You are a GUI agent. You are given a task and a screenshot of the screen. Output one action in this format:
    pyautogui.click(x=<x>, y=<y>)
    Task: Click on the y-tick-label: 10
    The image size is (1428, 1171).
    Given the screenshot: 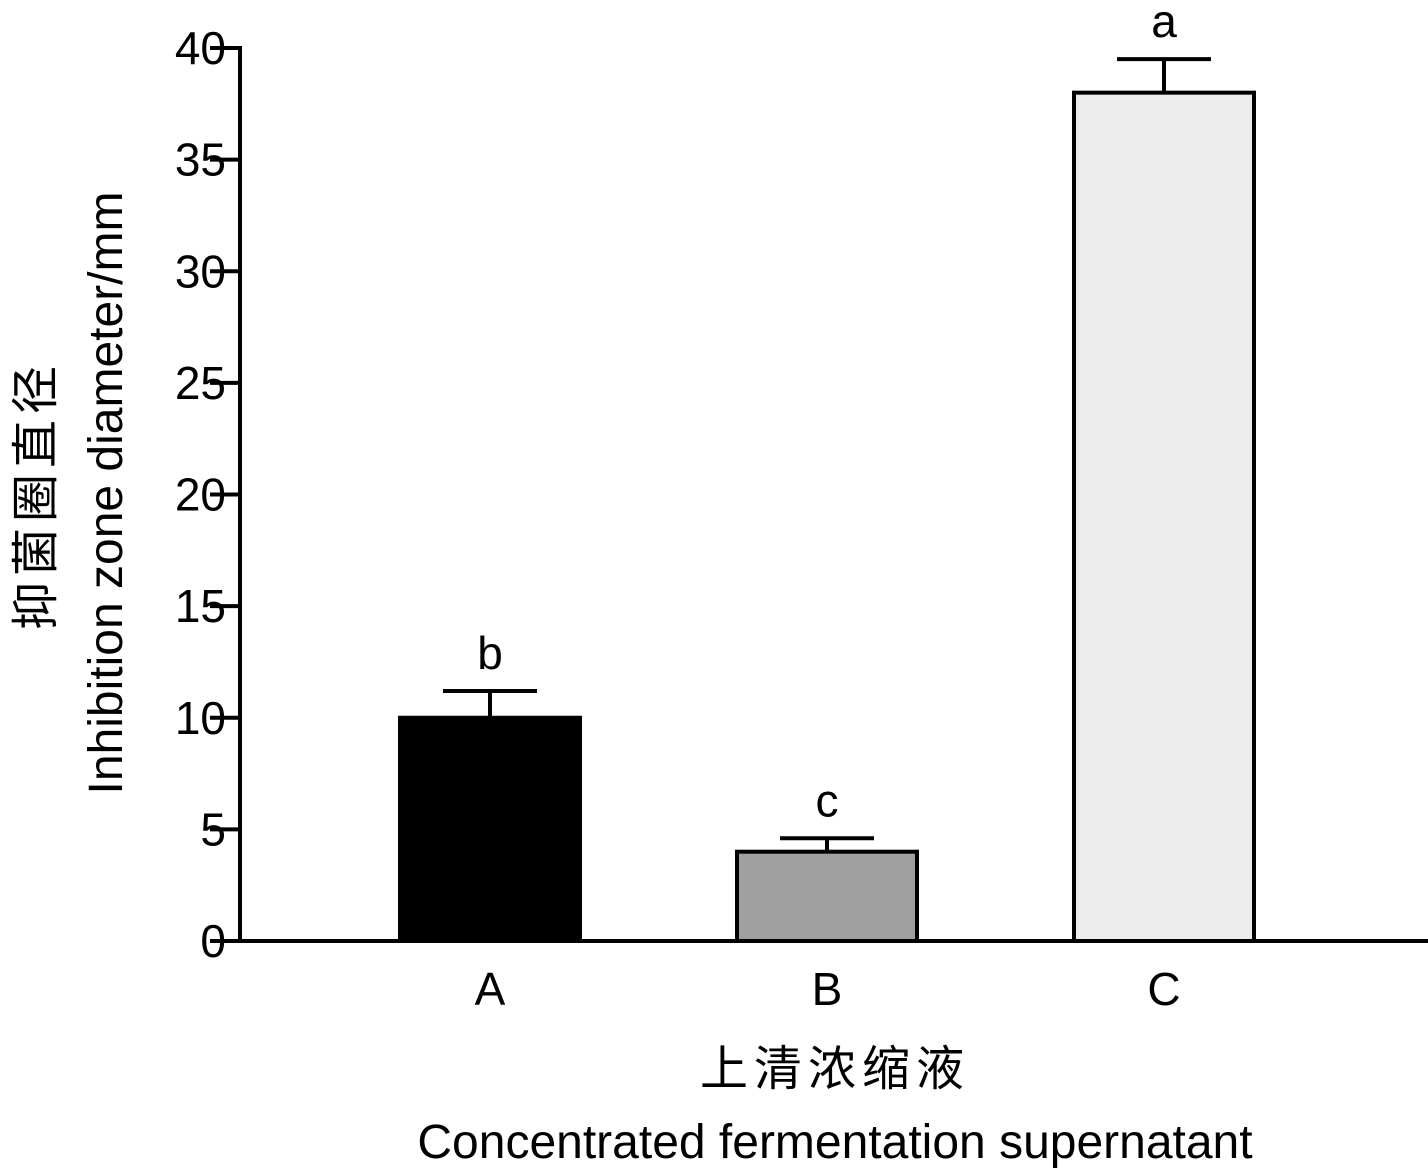 What is the action you would take?
    pyautogui.click(x=200, y=718)
    